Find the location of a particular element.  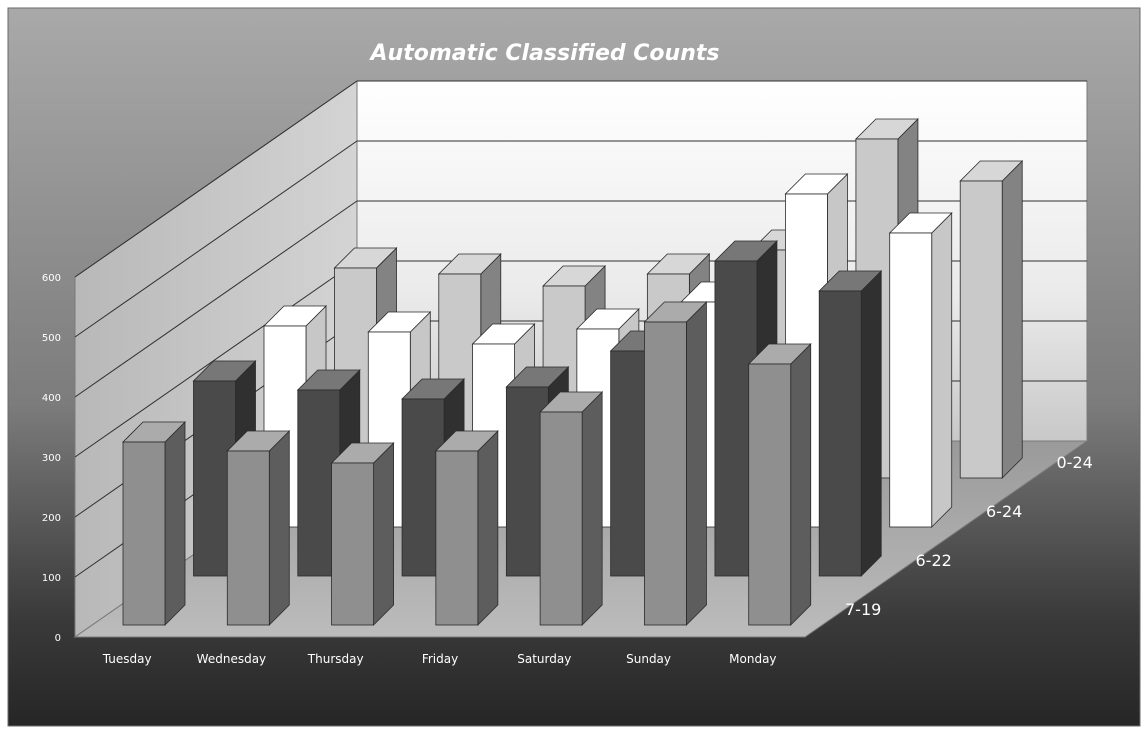

category-label: Monday is located at coordinates (752, 659).